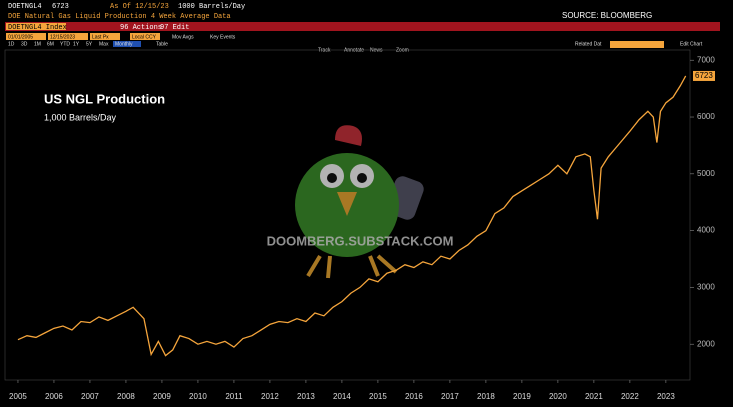  What do you see at coordinates (76, 44) in the screenshot?
I see `period-button: 1Y` at bounding box center [76, 44].